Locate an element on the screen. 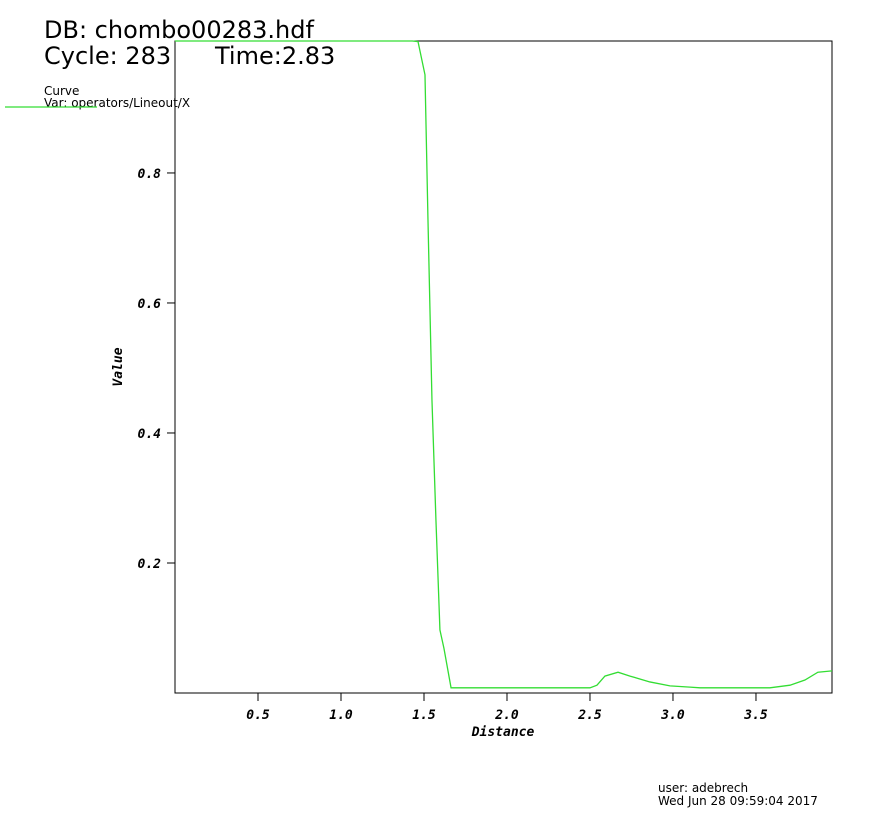  y-tick-label: 0.8 is located at coordinates (150, 174).